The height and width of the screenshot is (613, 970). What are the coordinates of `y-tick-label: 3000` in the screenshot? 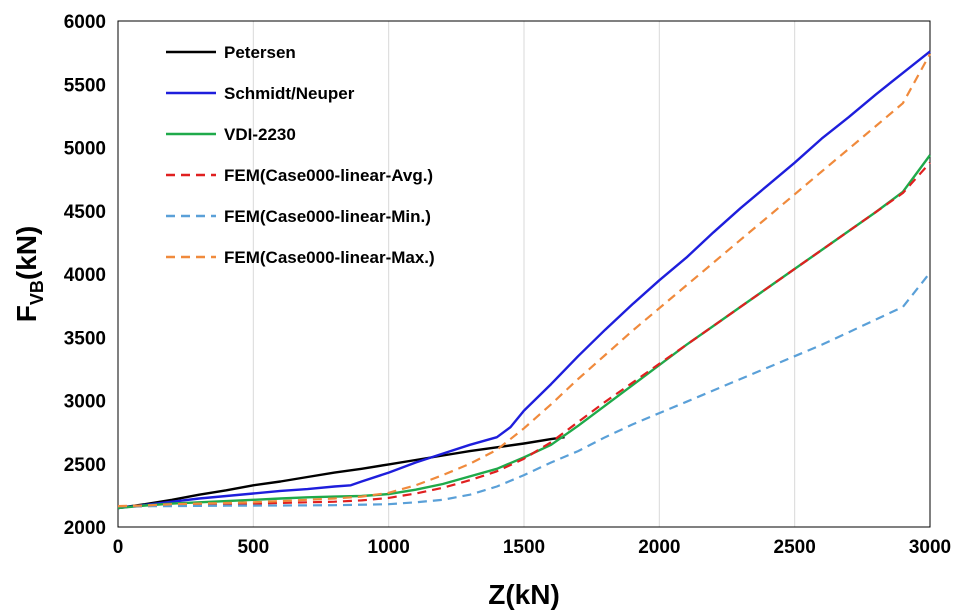 It's located at (85, 402).